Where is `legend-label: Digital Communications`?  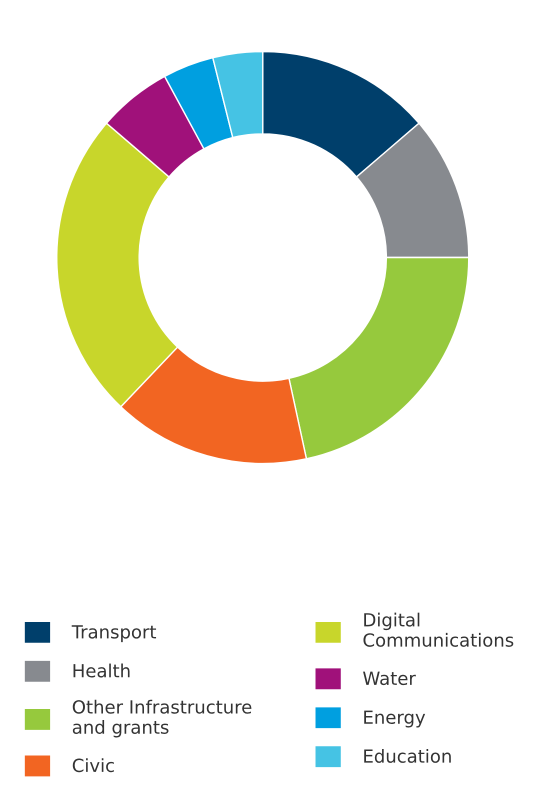
legend-label: Digital Communications is located at coordinates (438, 629).